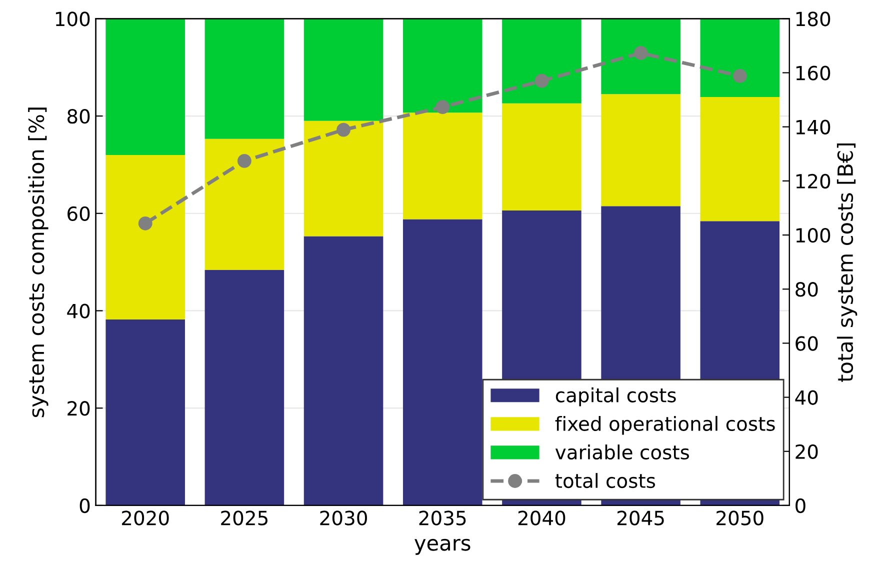 Image resolution: width=887 pixels, height=583 pixels. I want to click on y2-tick-label: 160, so click(813, 73).